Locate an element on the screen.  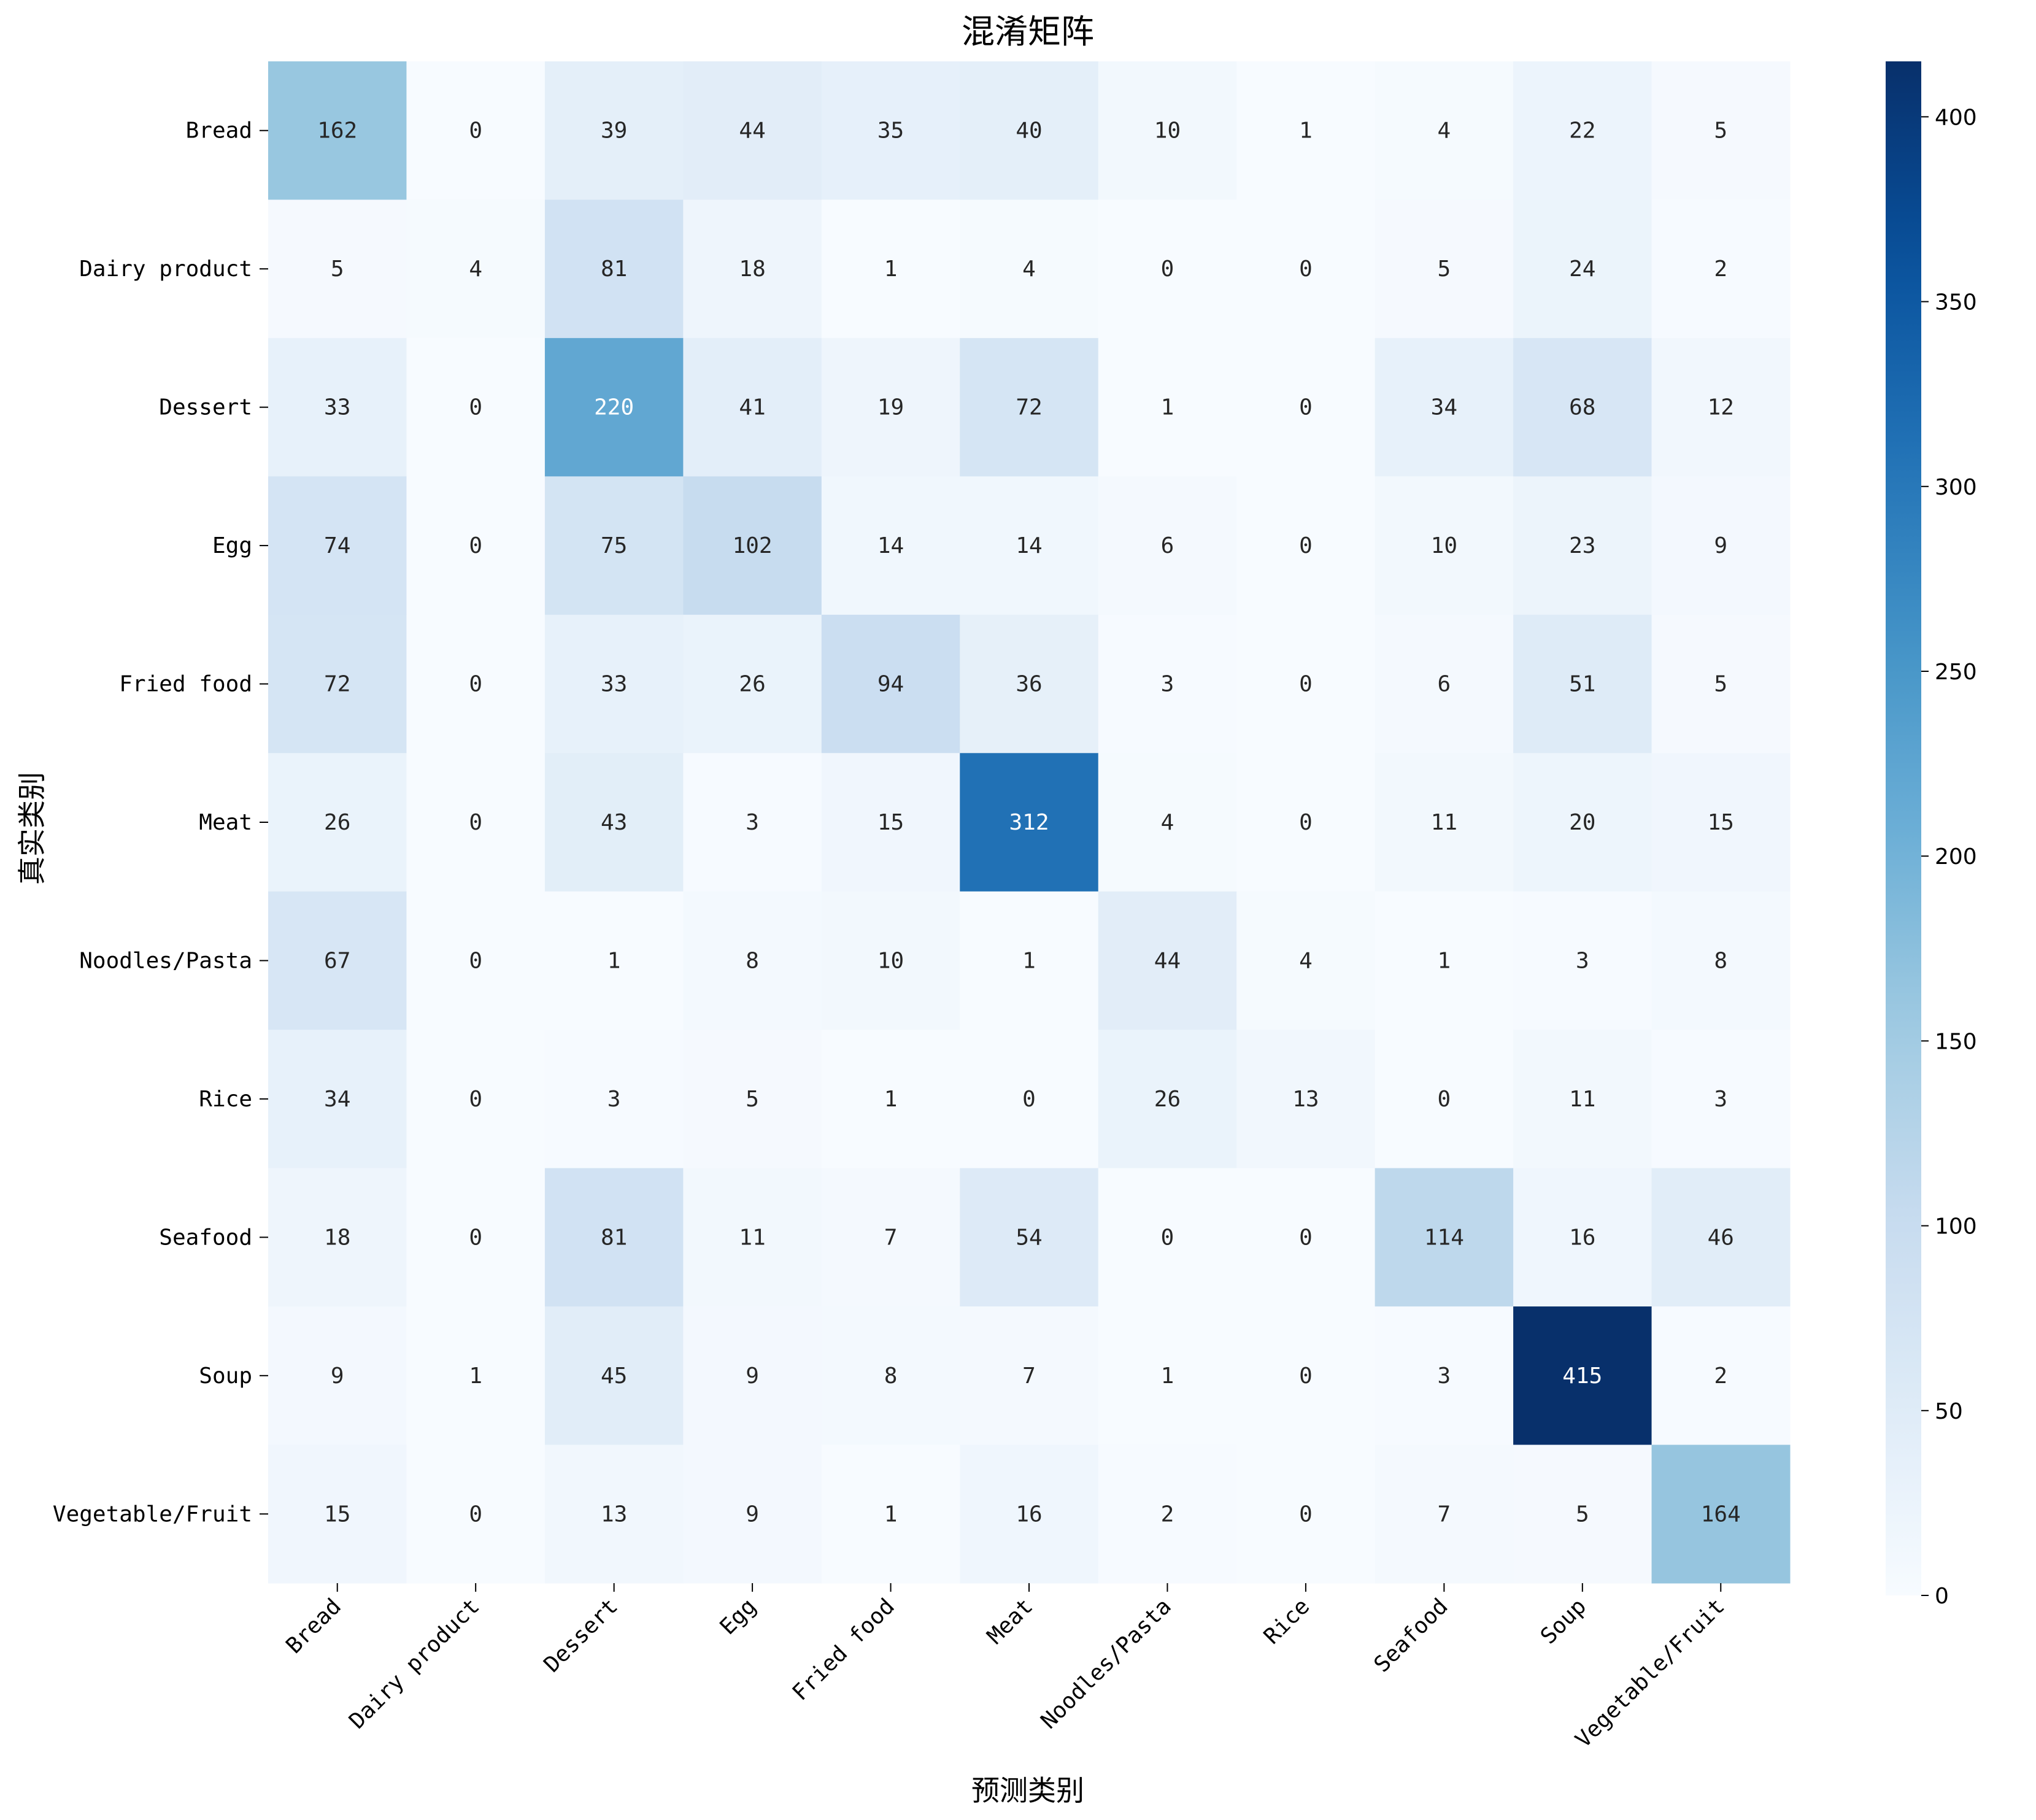
cell-value-label: 3 is located at coordinates (1444, 1376).